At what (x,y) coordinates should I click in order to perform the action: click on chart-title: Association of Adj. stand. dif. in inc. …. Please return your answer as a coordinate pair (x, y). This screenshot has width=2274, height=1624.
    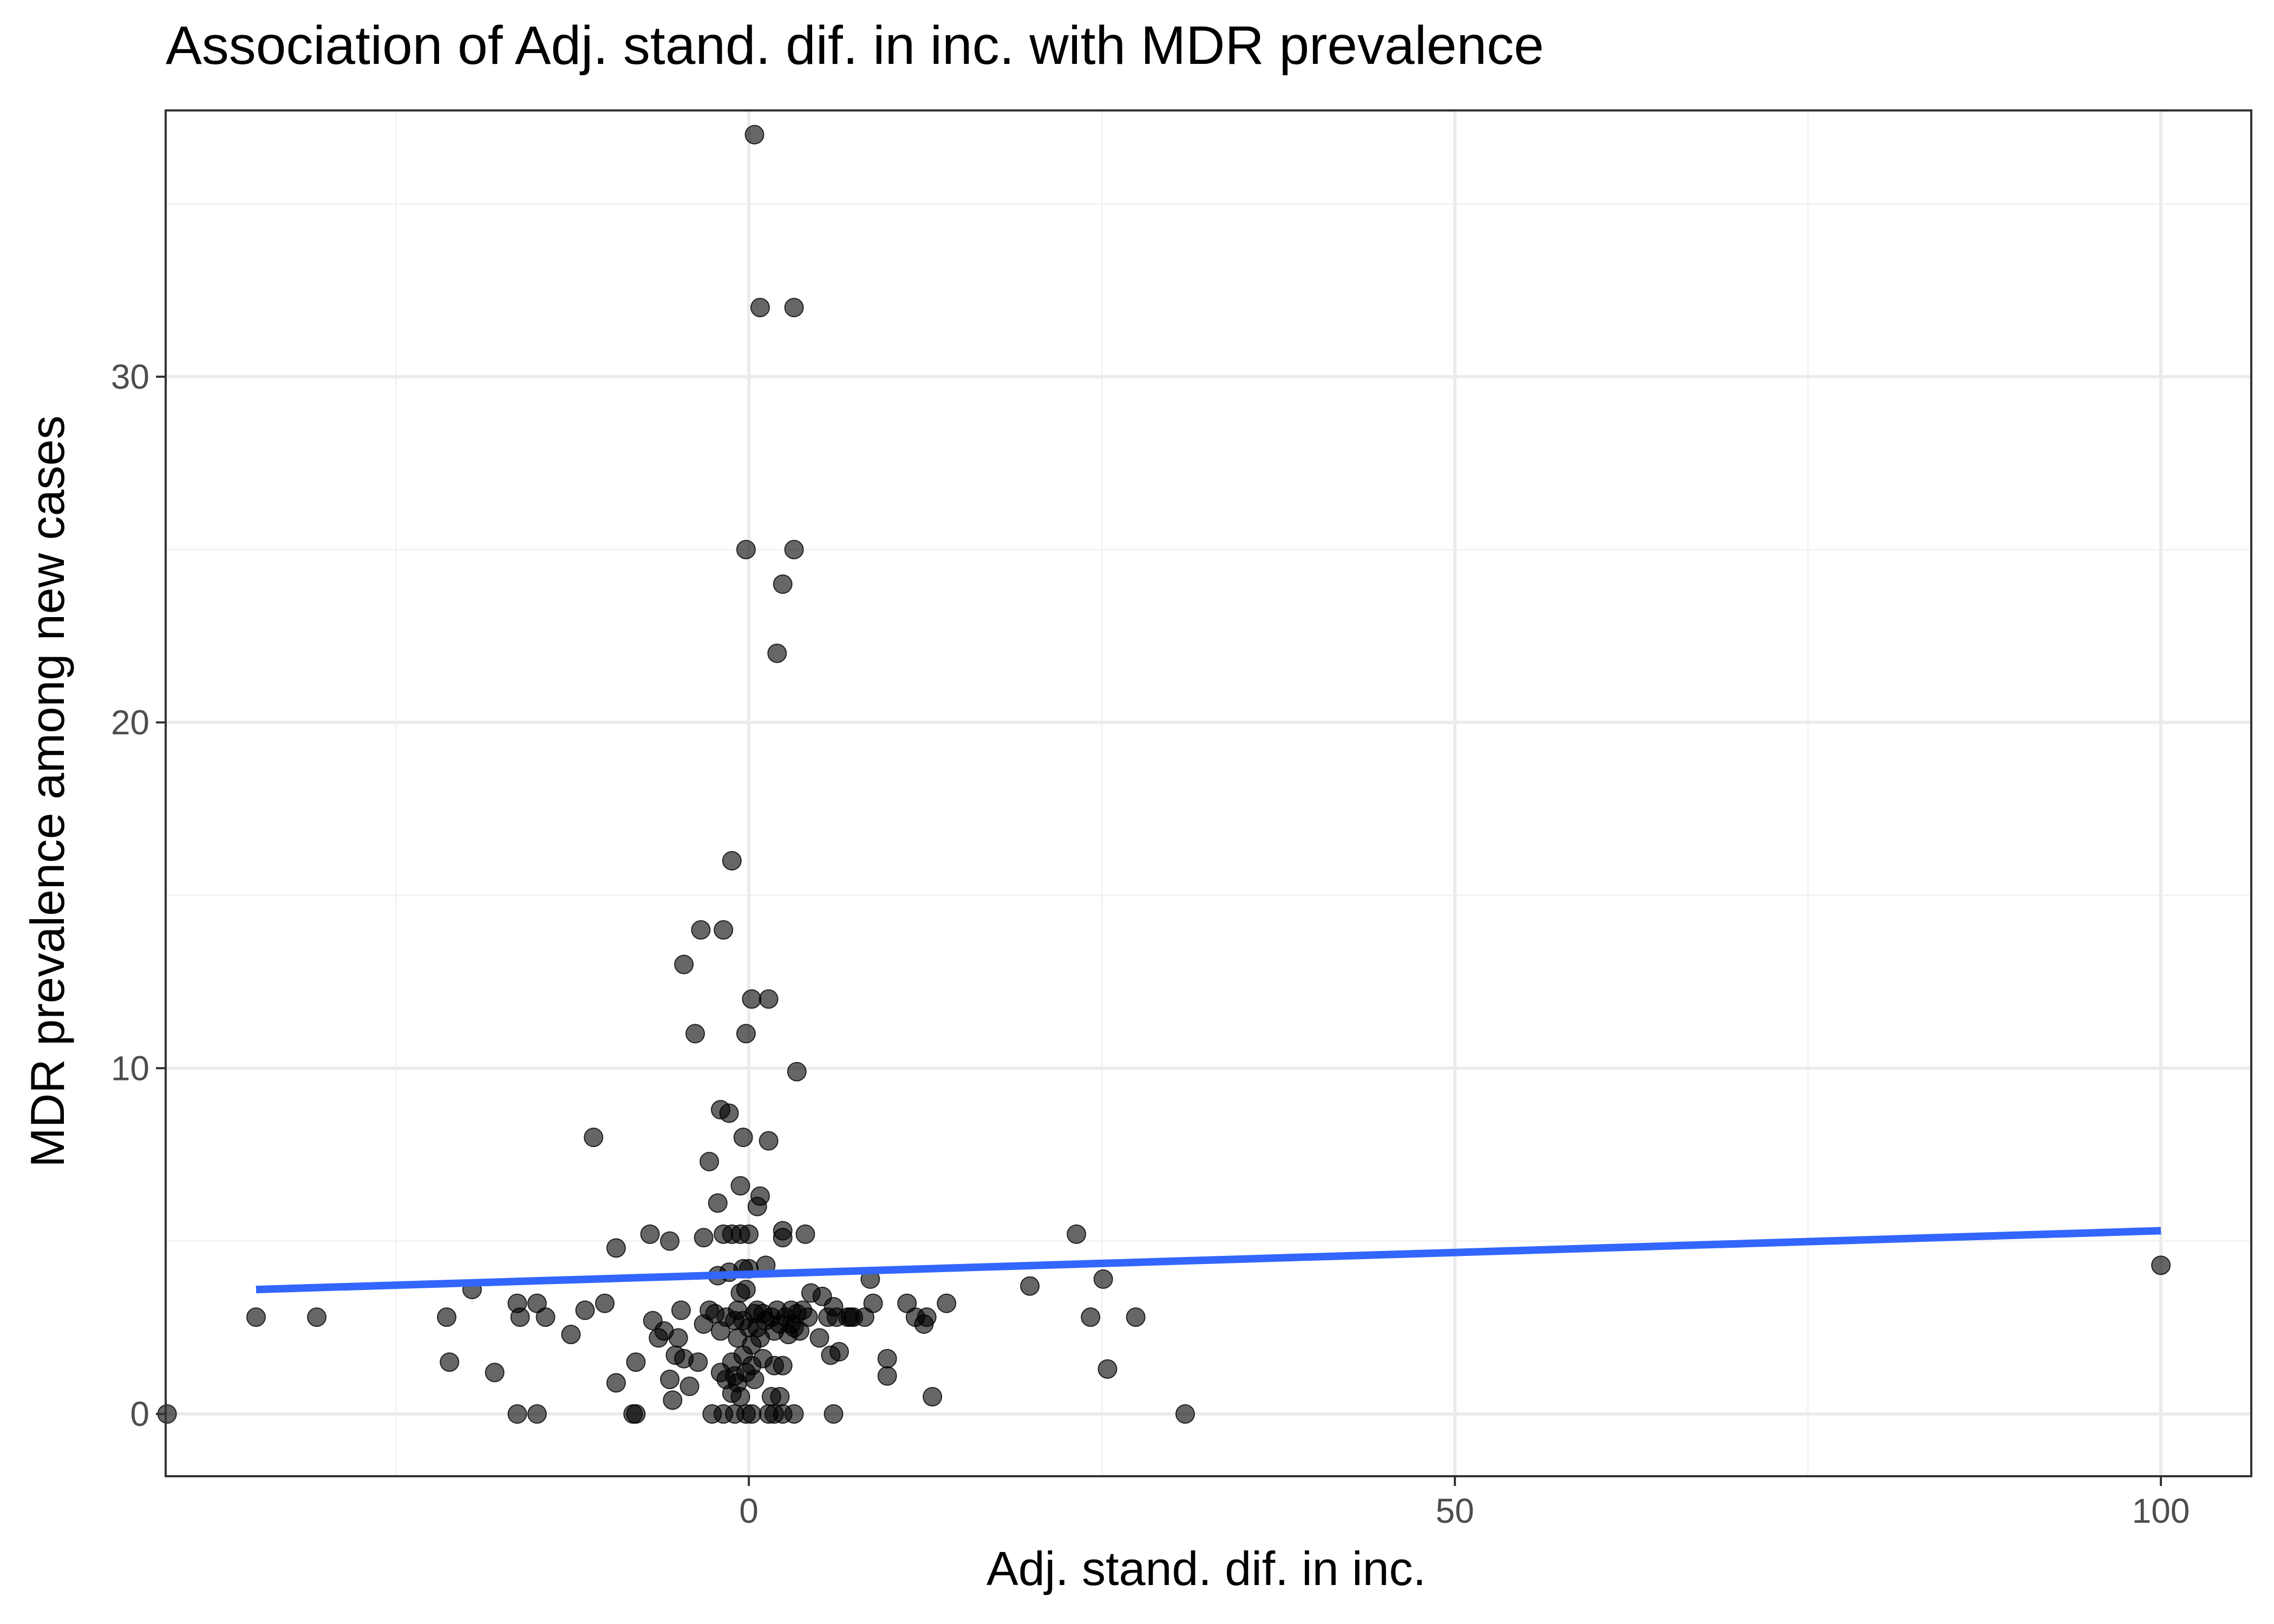
    Looking at the image, I should click on (855, 45).